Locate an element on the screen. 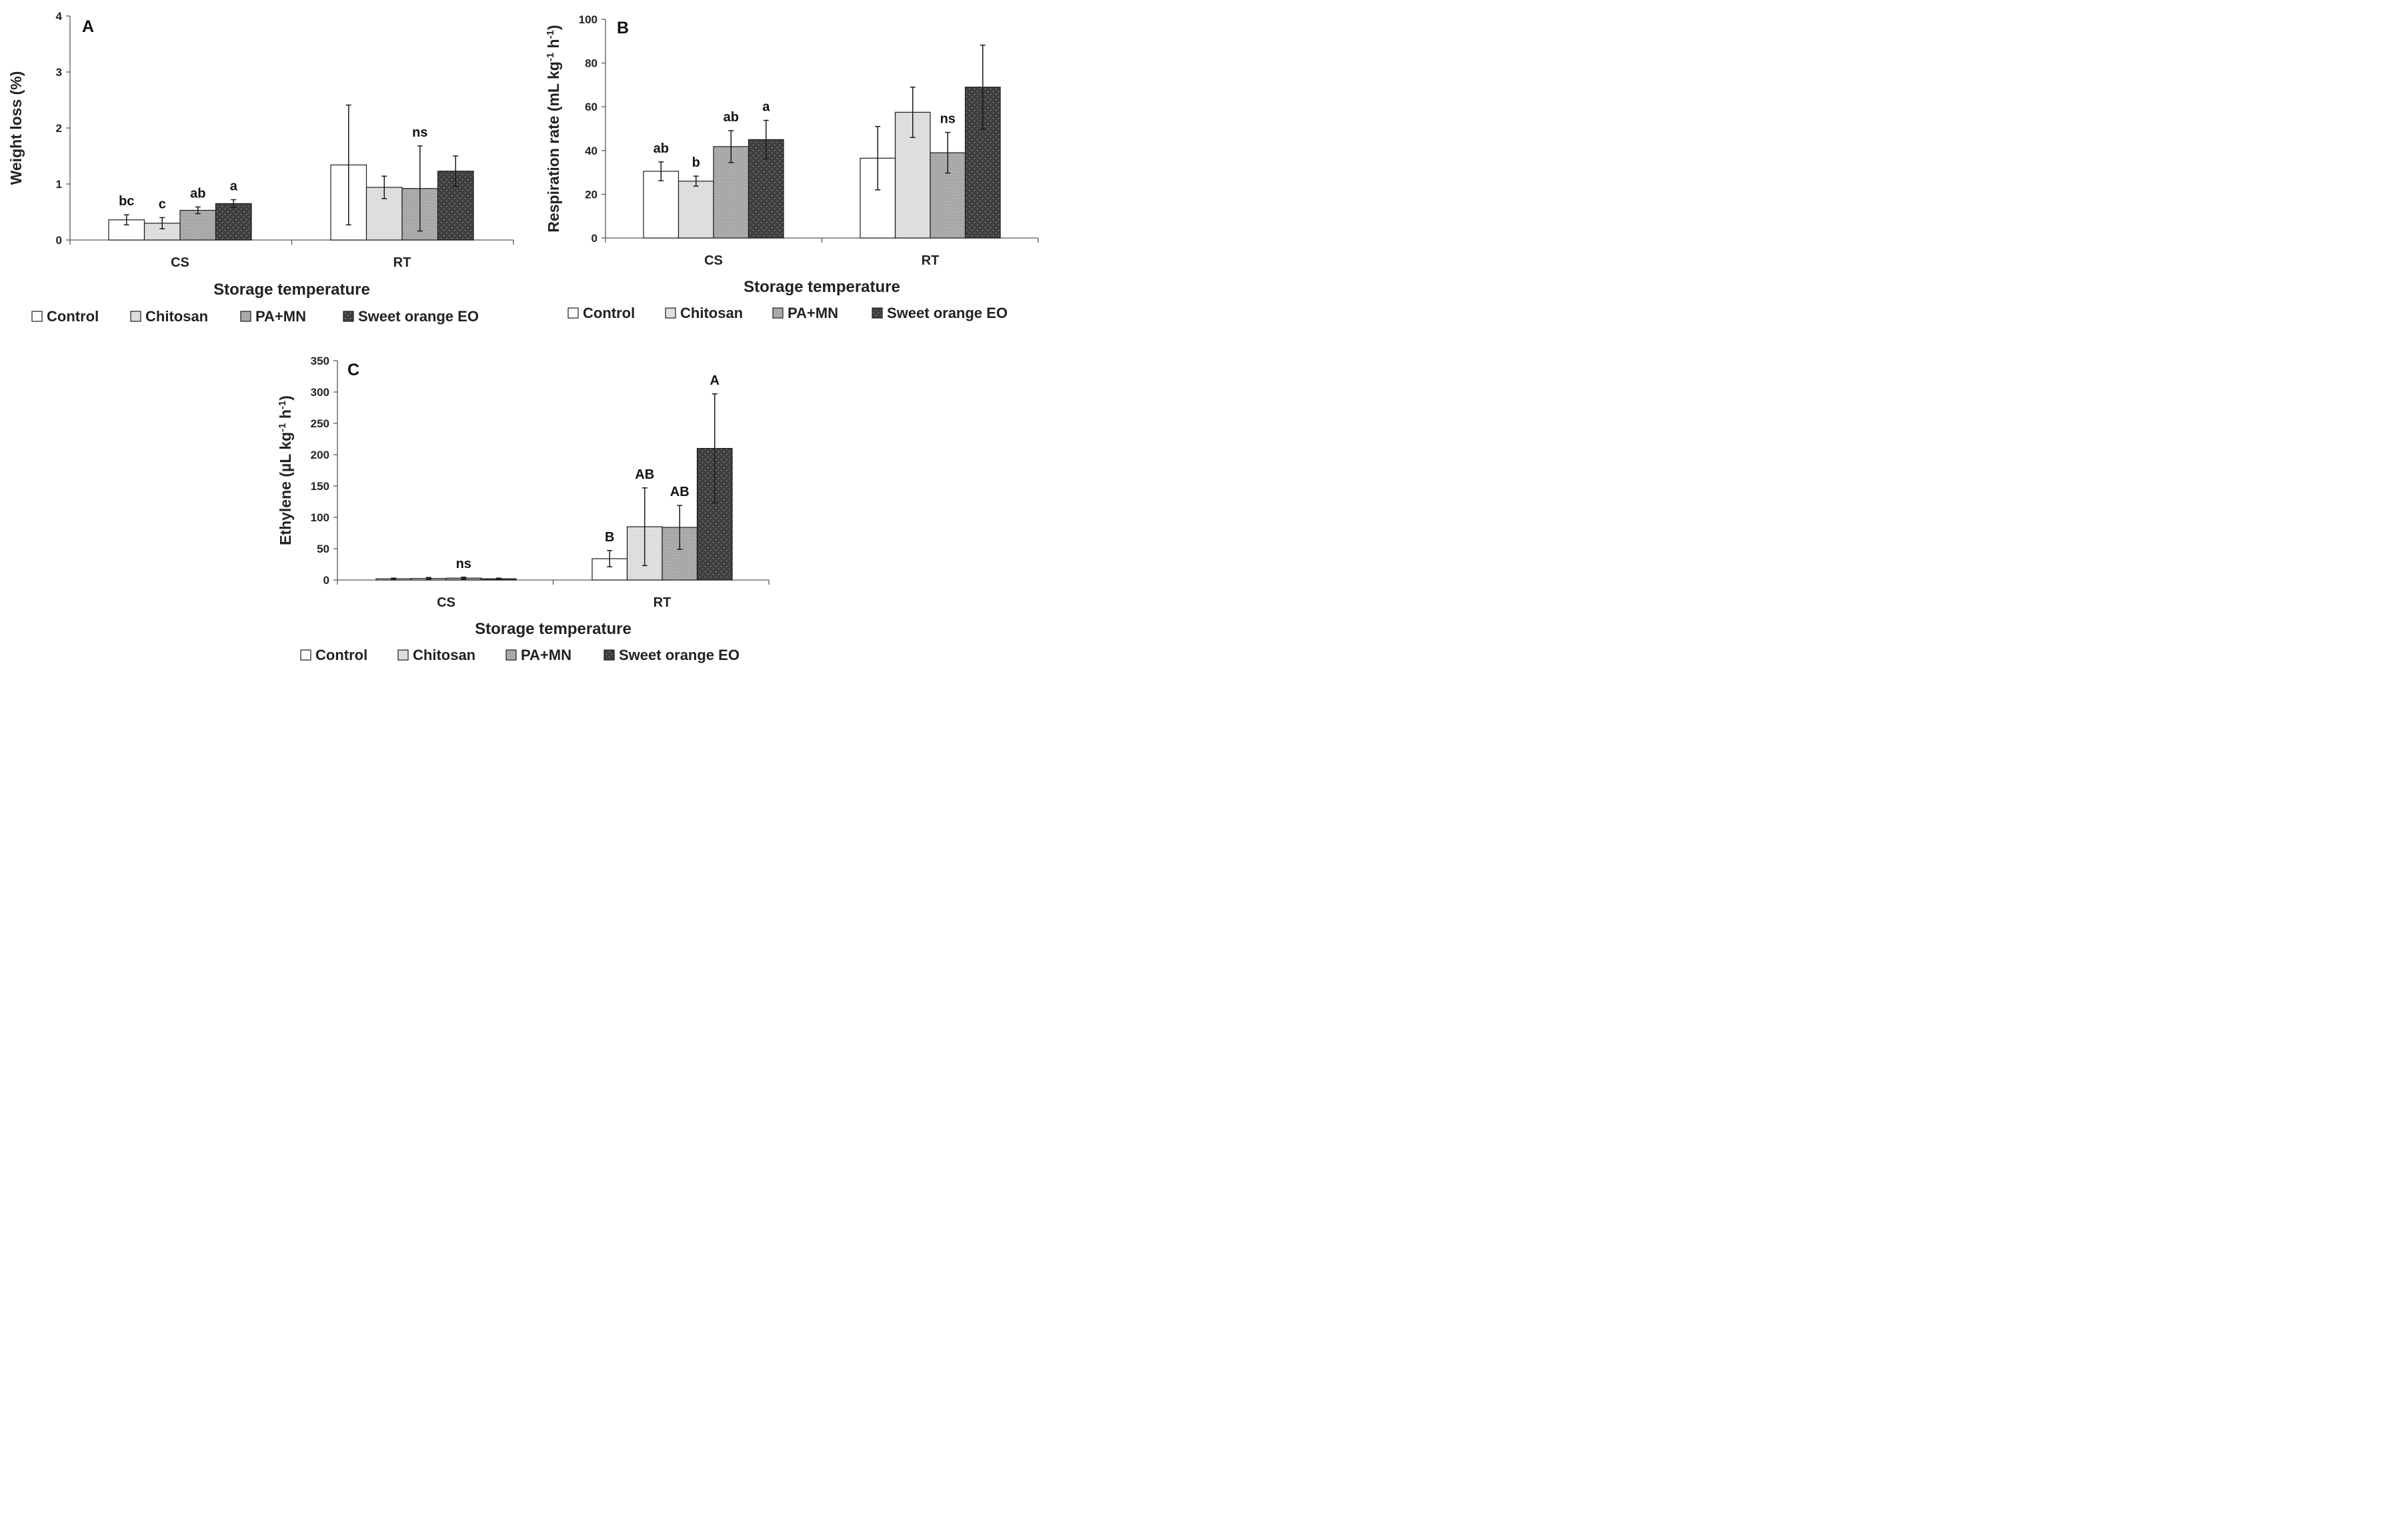 The width and height of the screenshot is (2406, 1540). y-tick-label: 1 is located at coordinates (59, 184).